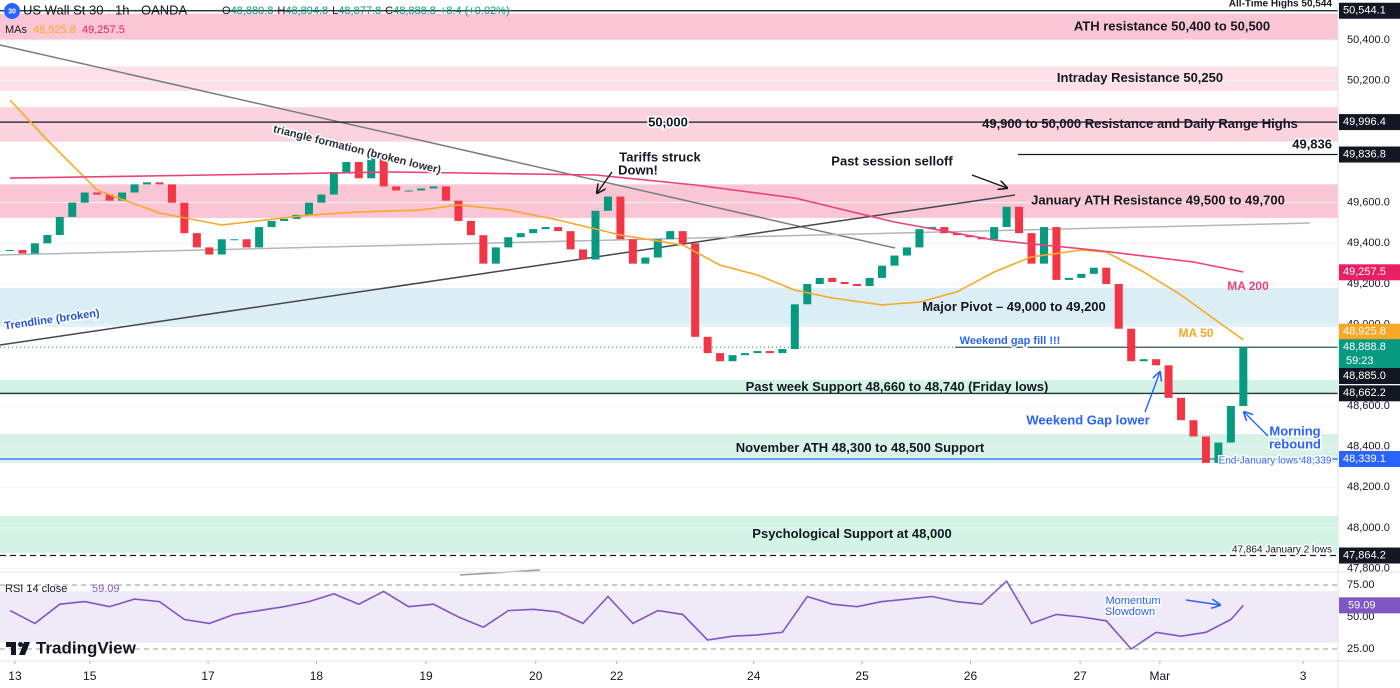  Describe the element at coordinates (281, 11) in the screenshot. I see `ohlc-key: H` at that location.